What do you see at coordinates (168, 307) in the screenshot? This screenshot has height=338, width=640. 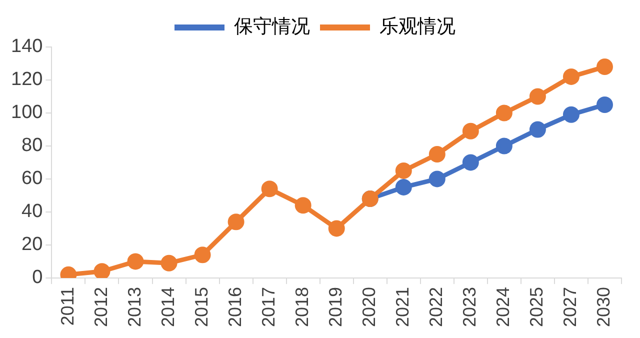 I see `x-tick-label: 2014` at bounding box center [168, 307].